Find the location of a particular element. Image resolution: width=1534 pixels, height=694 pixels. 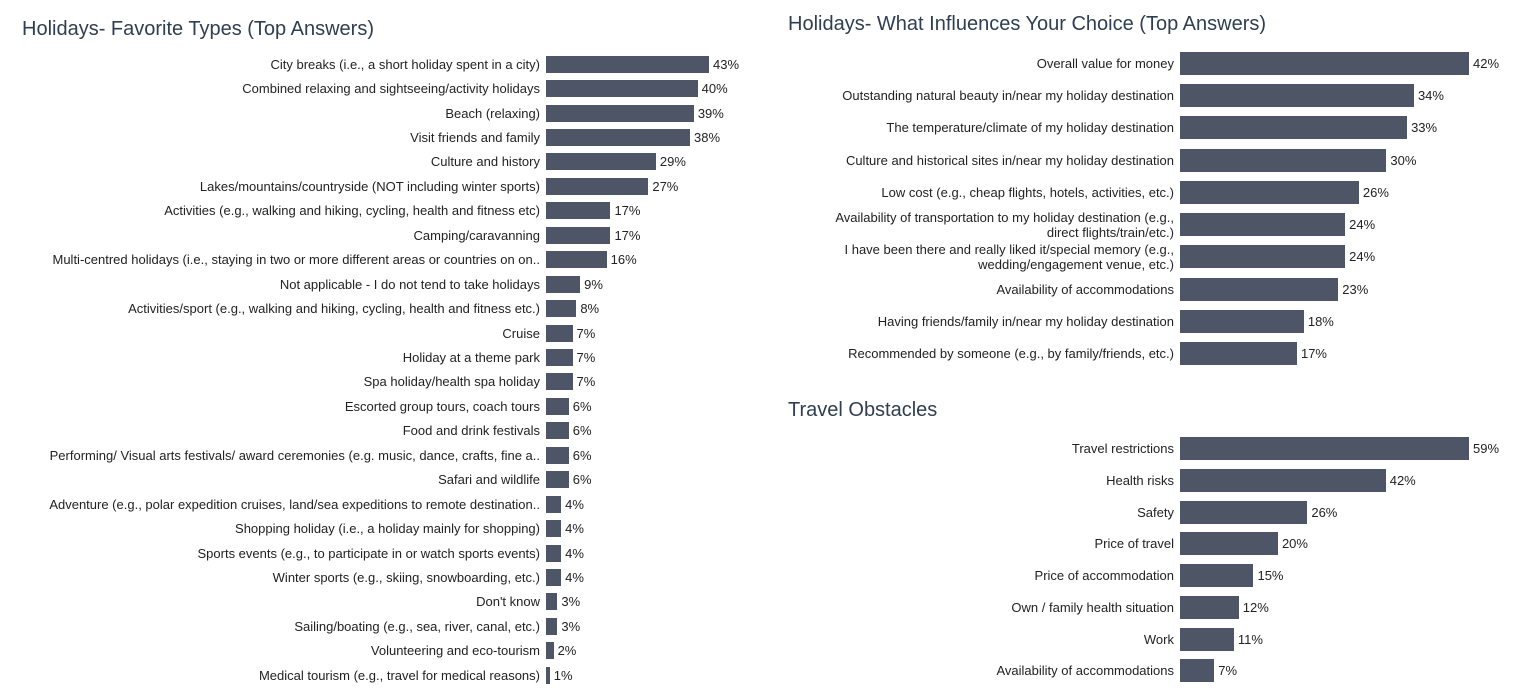

category-label: Culture and history is located at coordinates (485, 162).